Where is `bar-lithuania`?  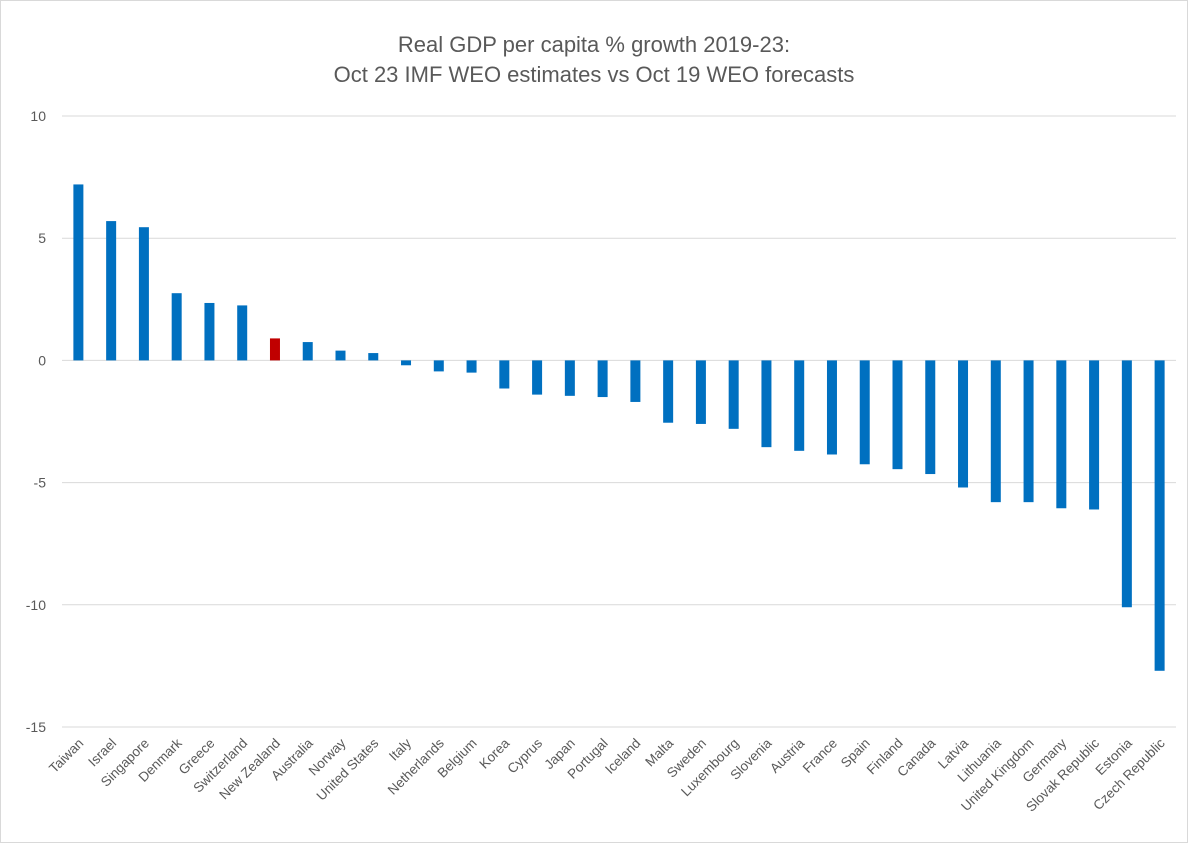
bar-lithuania is located at coordinates (995, 431).